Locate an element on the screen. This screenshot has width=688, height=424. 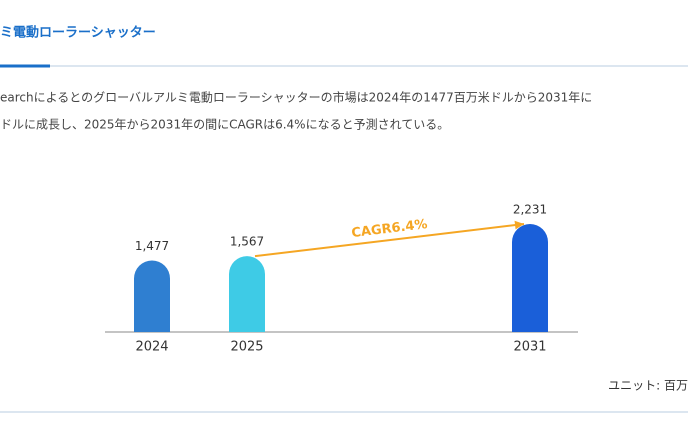
x-tick-label: 2031 is located at coordinates (529, 347).